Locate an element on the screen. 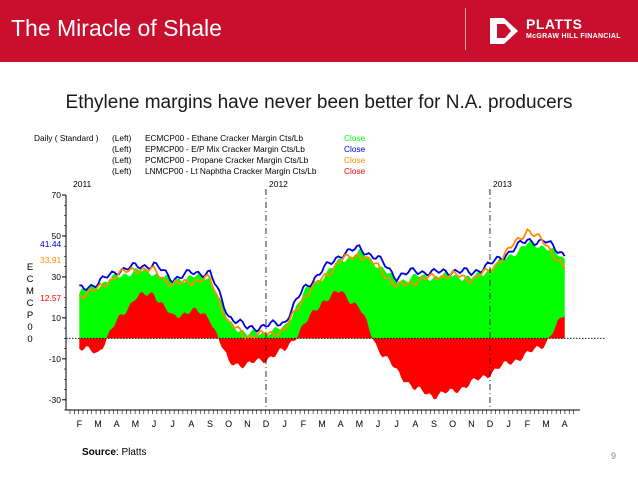  last-value-label: 33.91 is located at coordinates (51, 260).